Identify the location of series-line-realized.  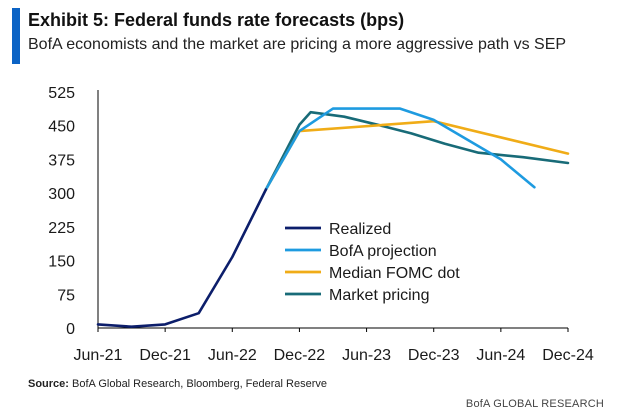
(182, 258).